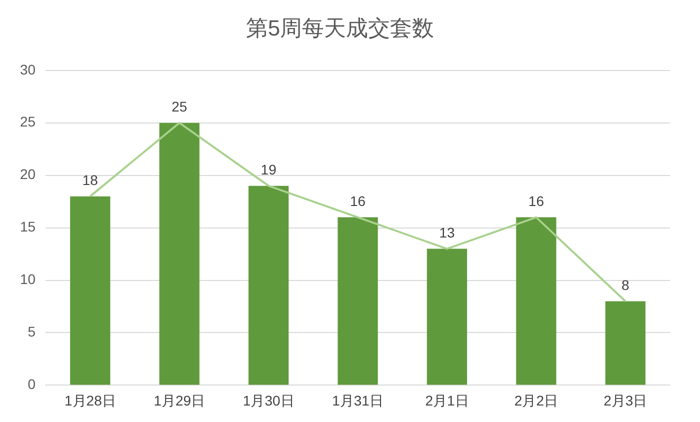 The image size is (700, 422). Describe the element at coordinates (28, 69) in the screenshot. I see `y-tick-label: 30` at that location.